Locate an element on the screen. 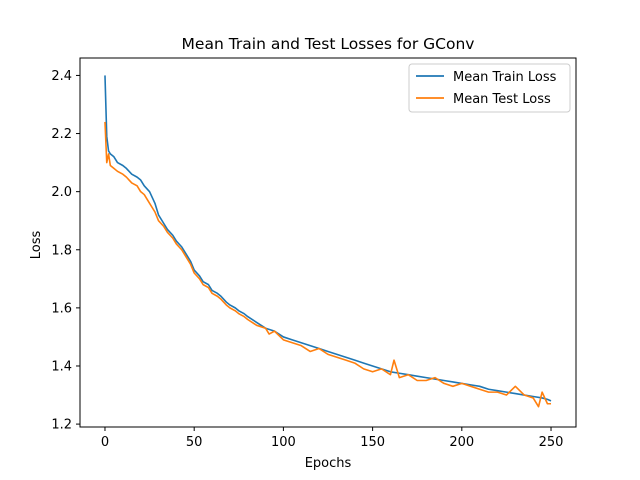  x-tick-label: 250 is located at coordinates (551, 442).